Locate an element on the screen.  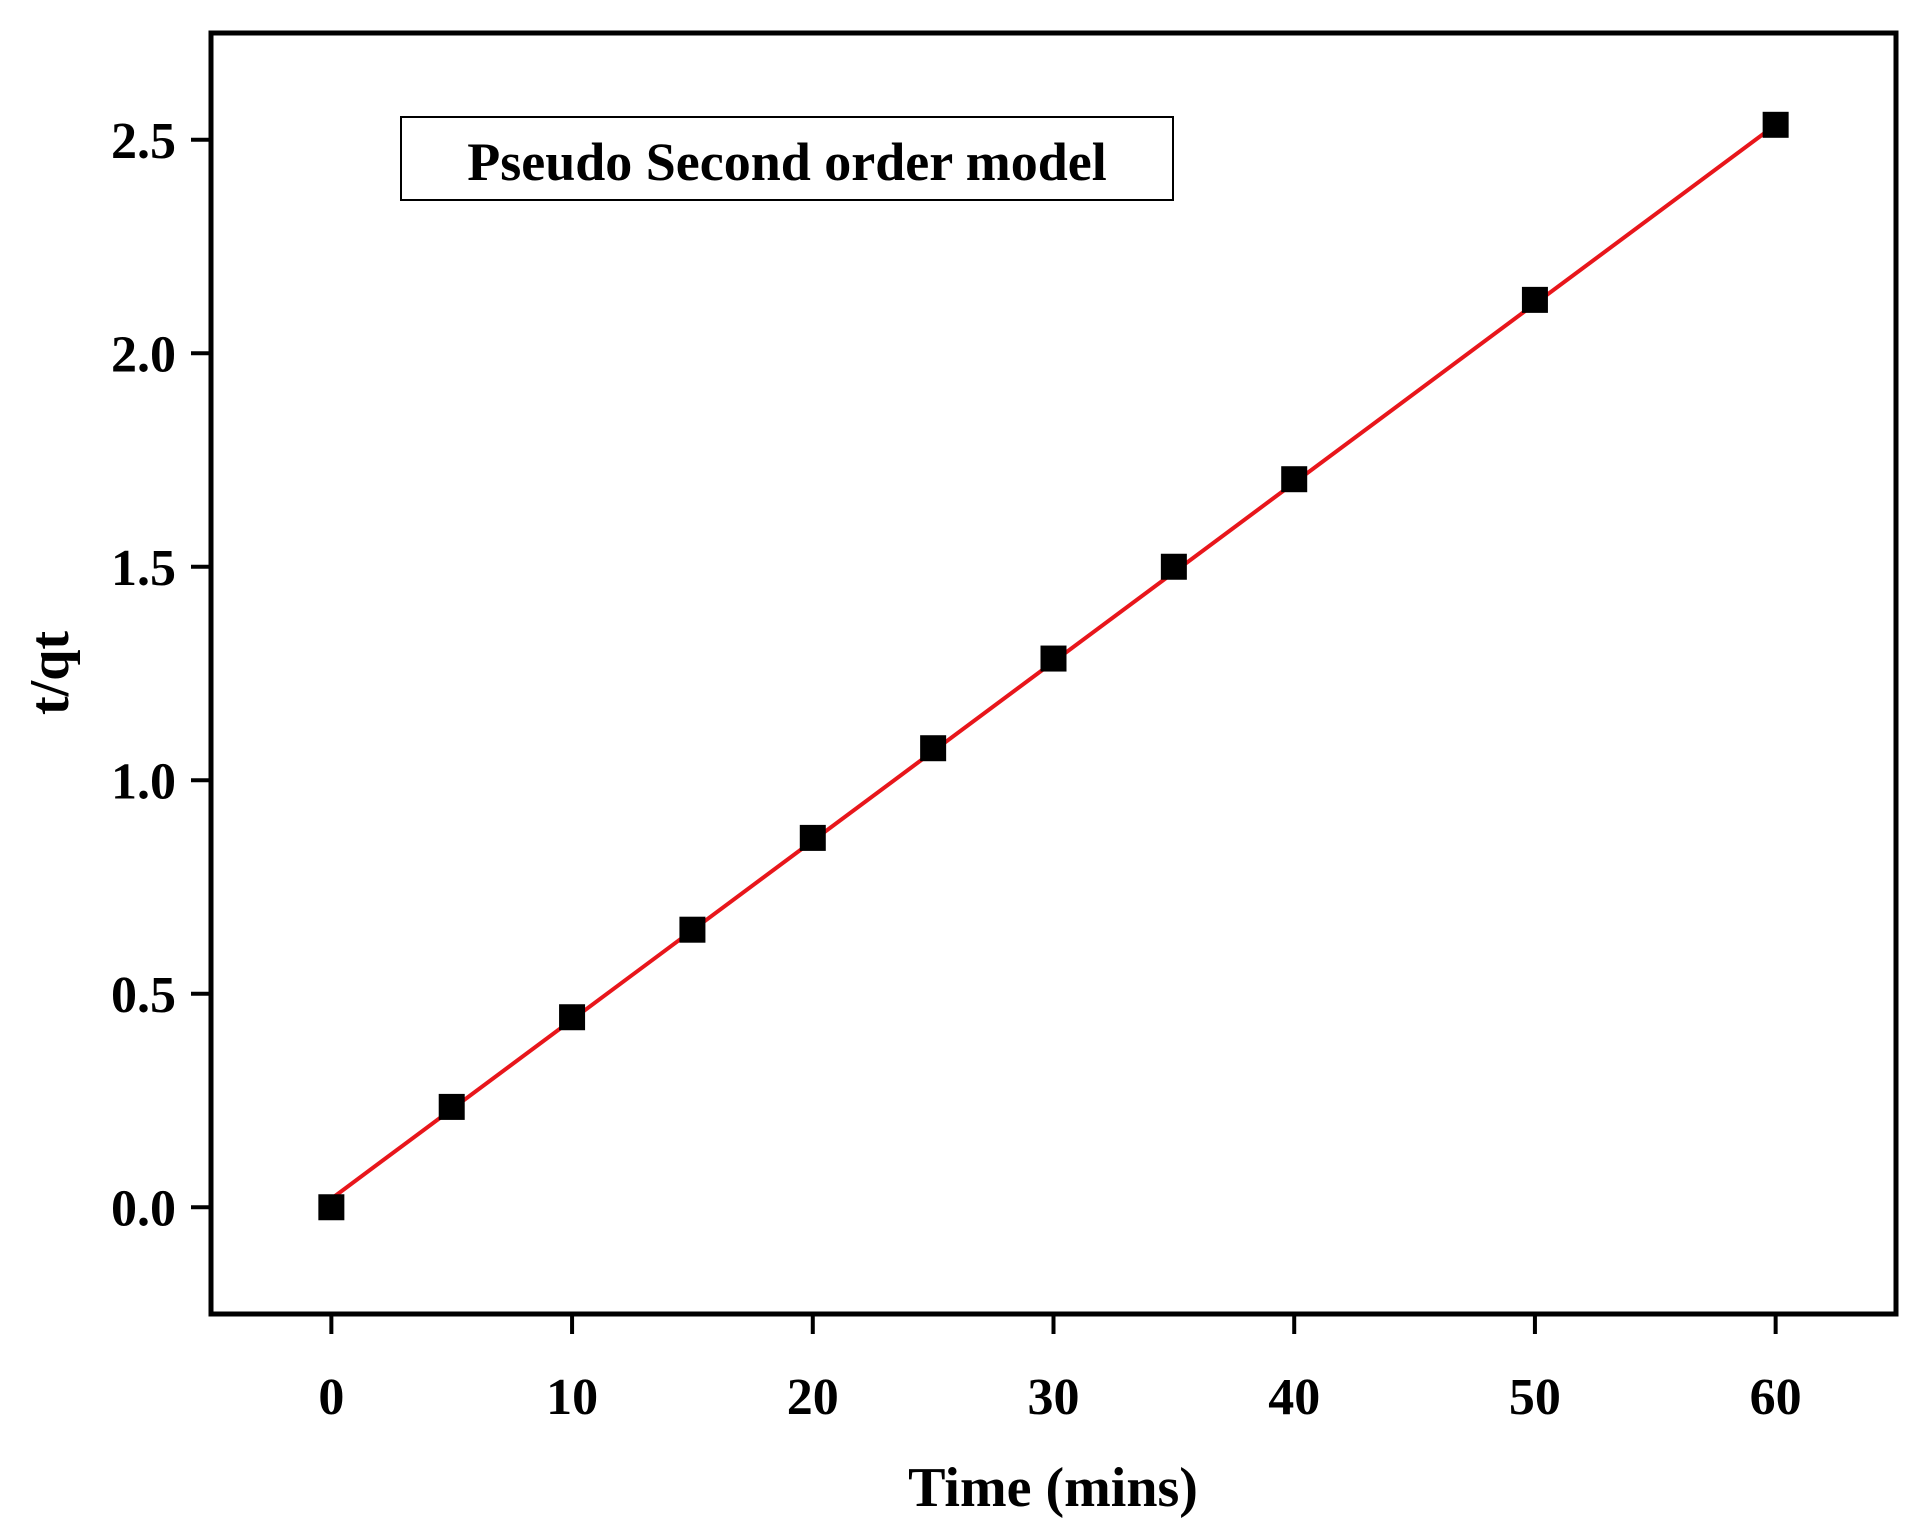
title-box is located at coordinates (787, 158).